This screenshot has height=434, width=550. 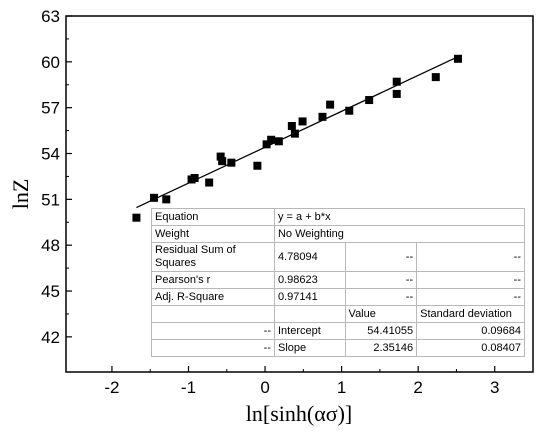 I want to click on stats-cell: No Weighting, so click(x=399, y=234).